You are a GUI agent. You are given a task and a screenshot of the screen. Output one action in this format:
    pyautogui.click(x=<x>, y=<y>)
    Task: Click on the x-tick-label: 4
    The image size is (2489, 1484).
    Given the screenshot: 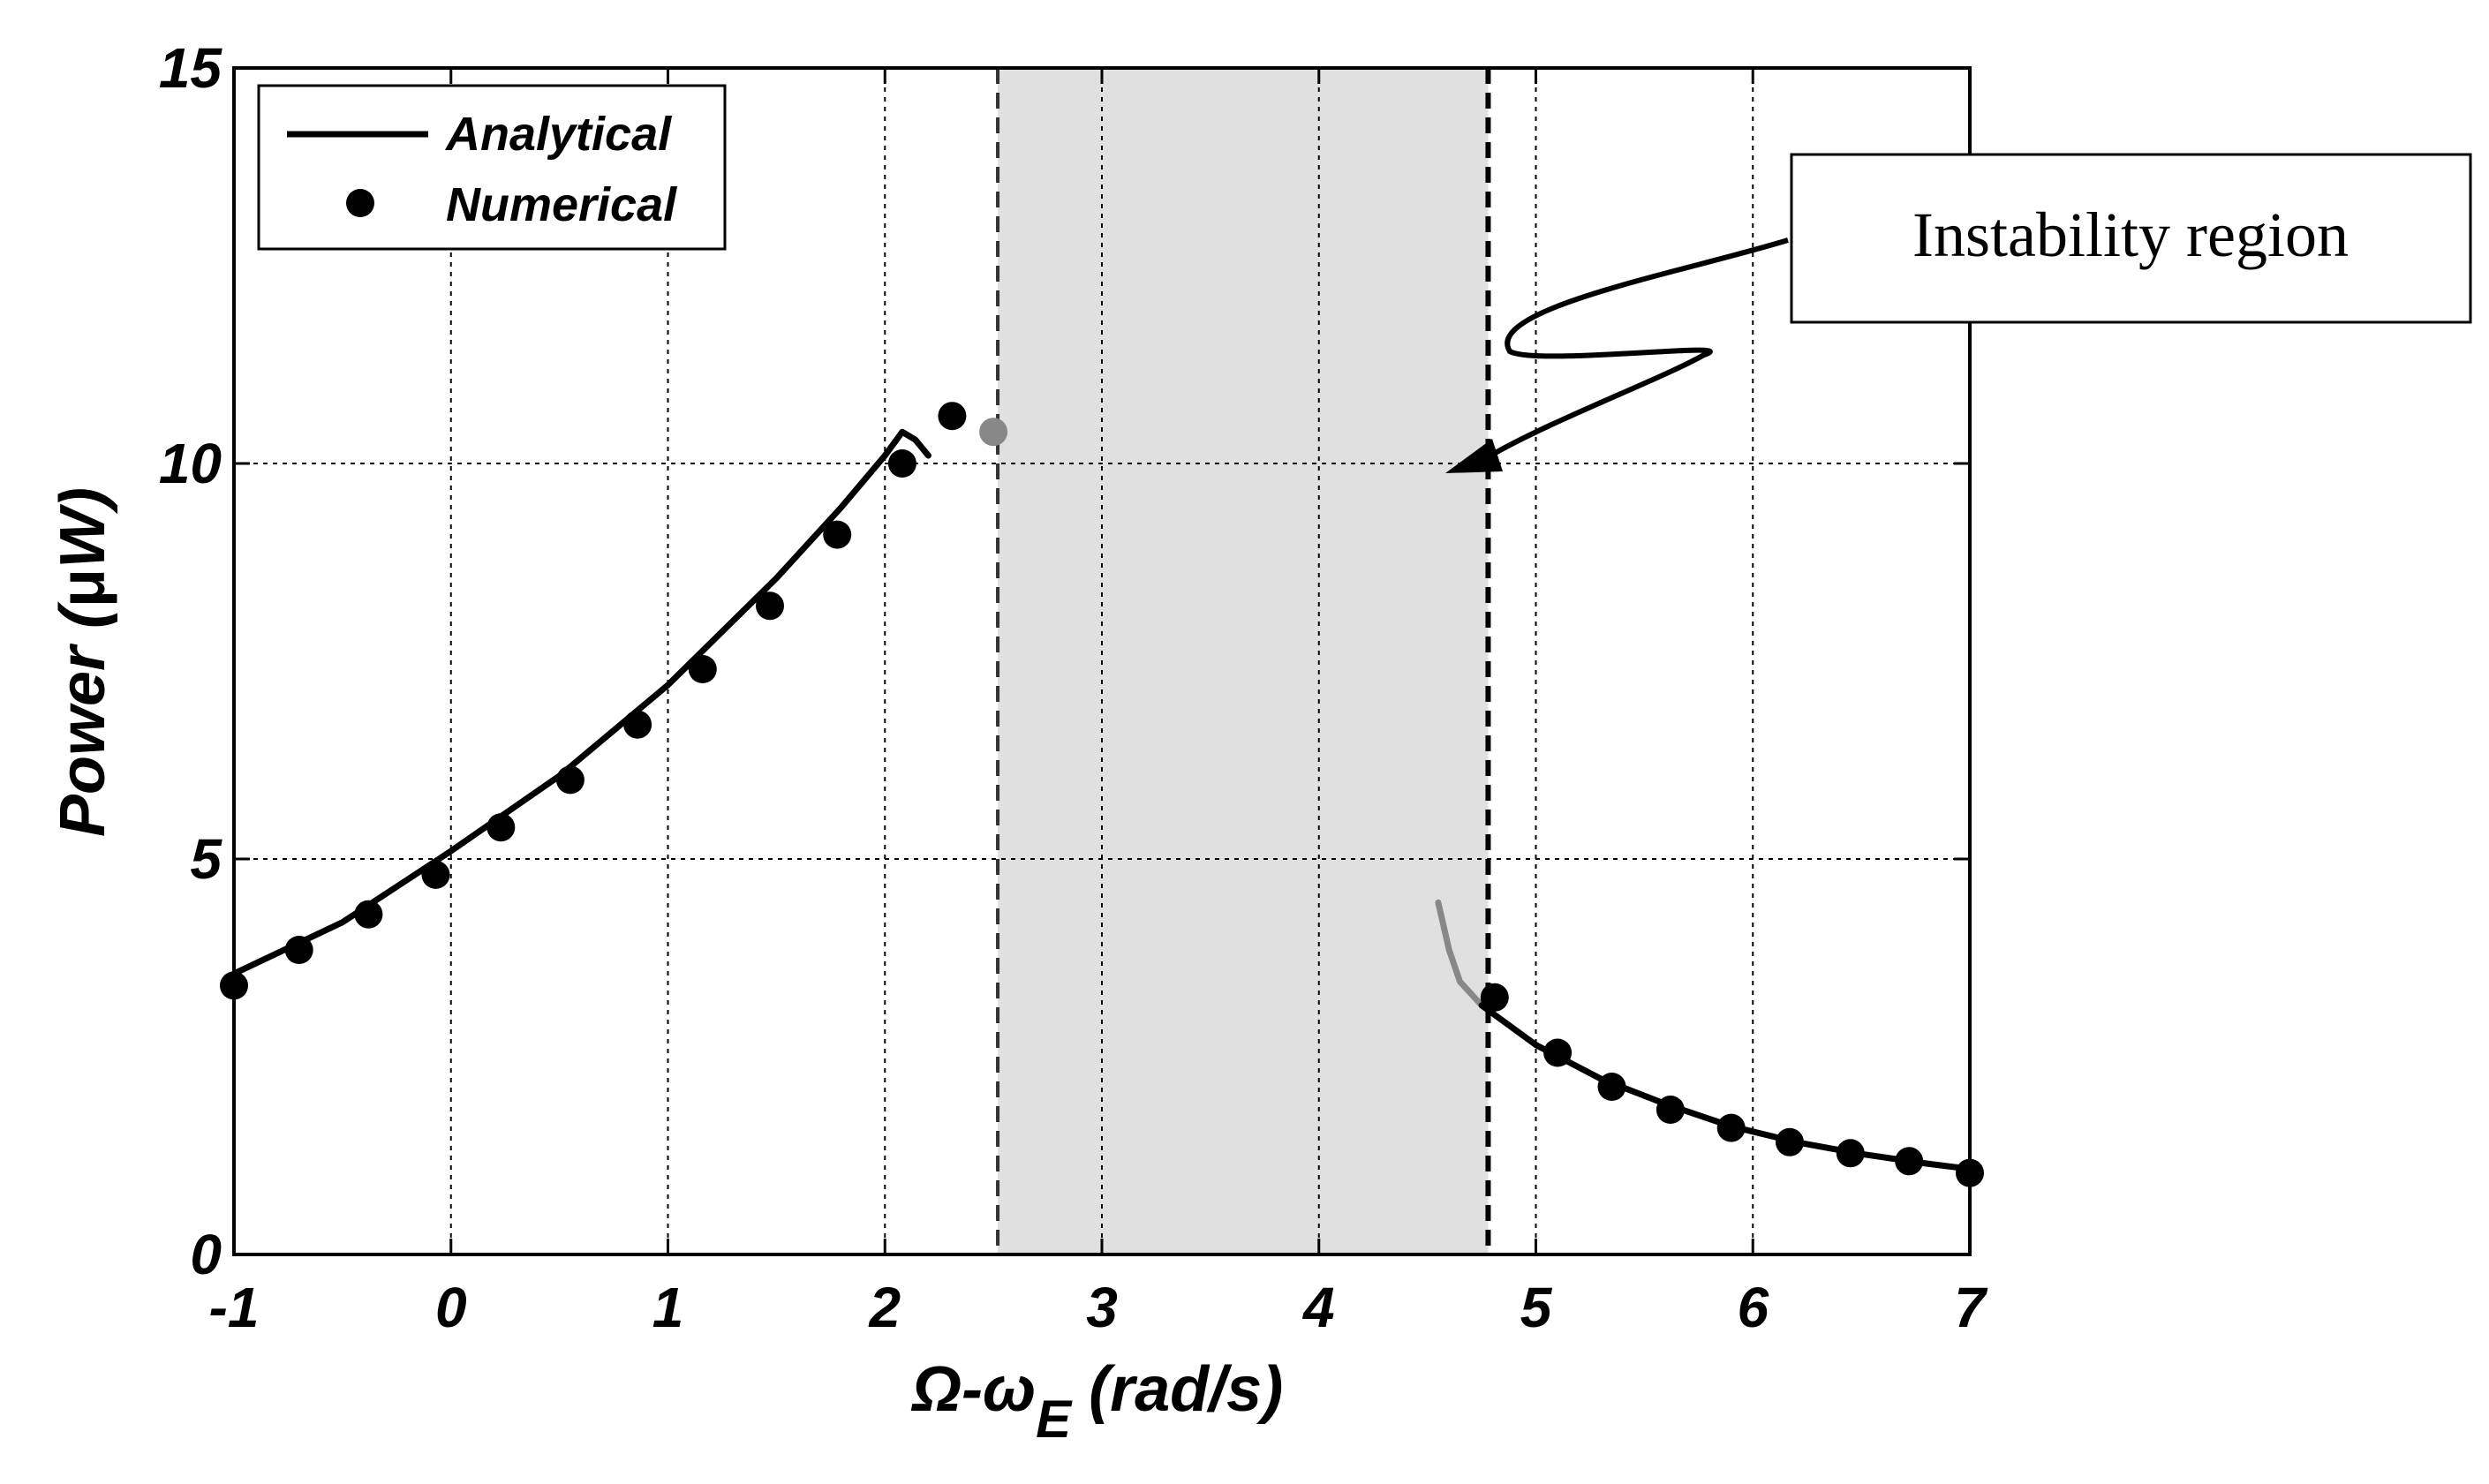 What is the action you would take?
    pyautogui.click(x=1318, y=1307)
    